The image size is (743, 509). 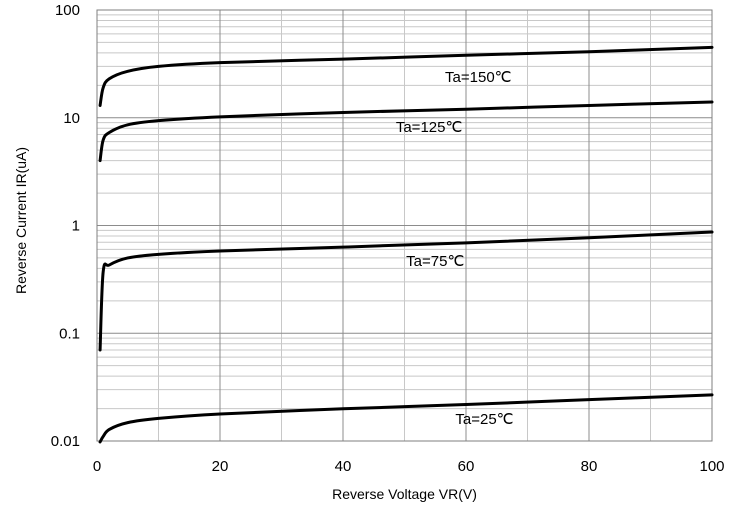 I want to click on series-label: Ta=125℃, so click(x=429, y=127).